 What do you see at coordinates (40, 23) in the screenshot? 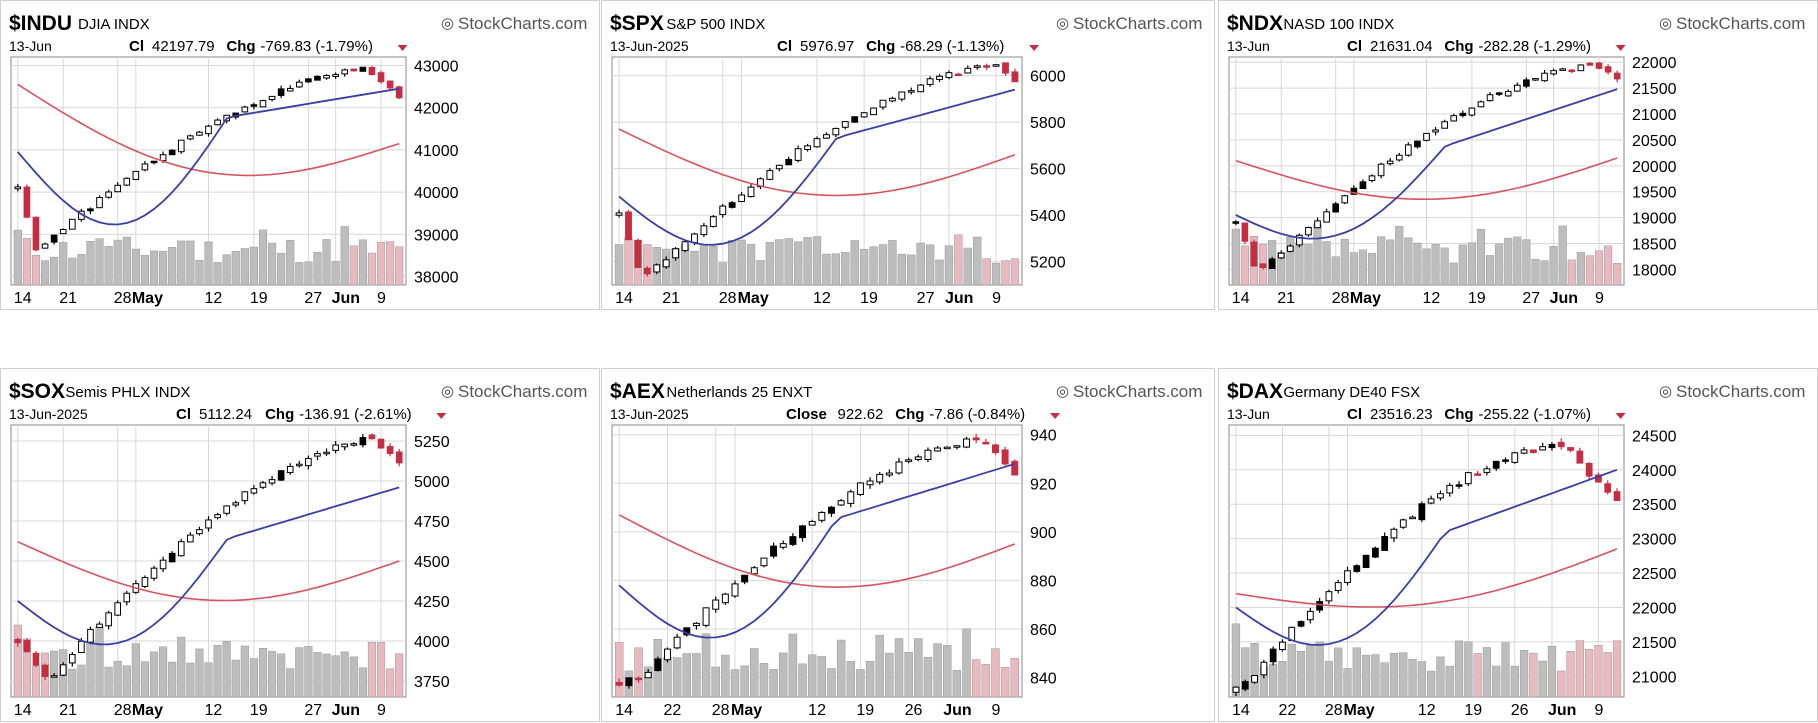
I see `chart-symbol: $INDU` at bounding box center [40, 23].